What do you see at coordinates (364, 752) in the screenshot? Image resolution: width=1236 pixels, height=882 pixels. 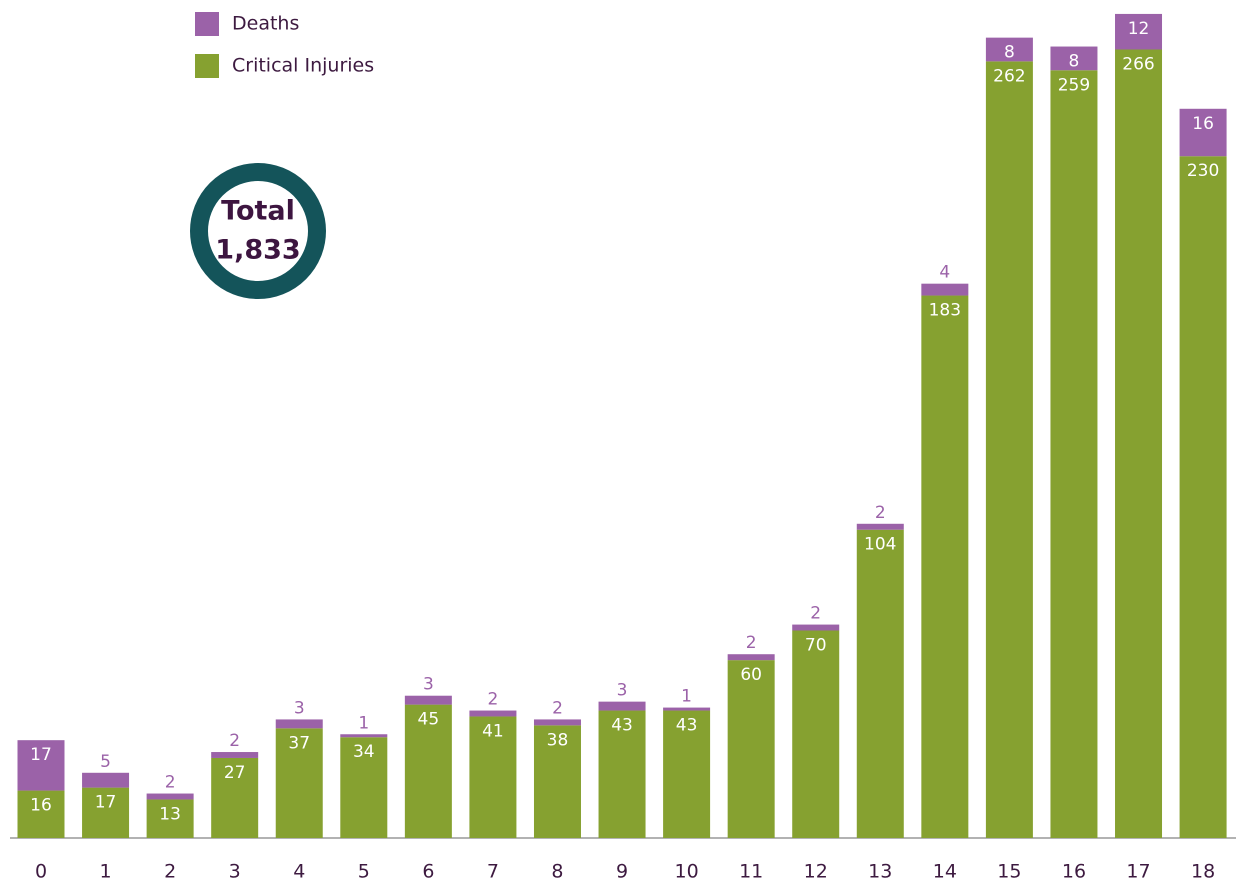 I see `value-label: 34` at bounding box center [364, 752].